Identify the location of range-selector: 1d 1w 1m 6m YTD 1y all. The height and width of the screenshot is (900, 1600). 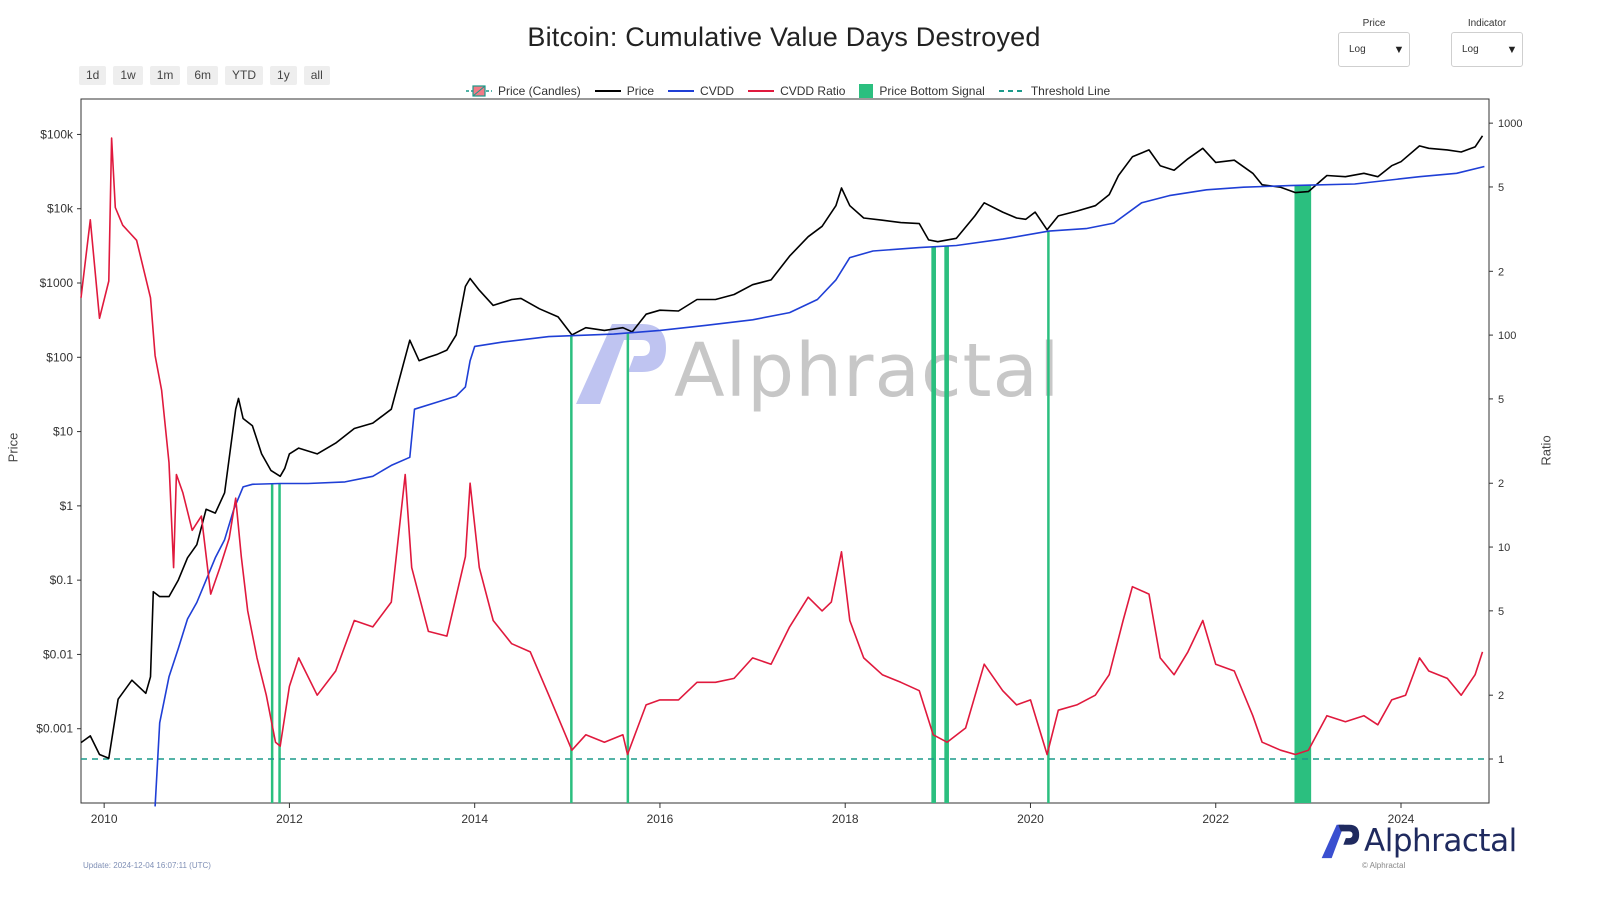
(204, 75).